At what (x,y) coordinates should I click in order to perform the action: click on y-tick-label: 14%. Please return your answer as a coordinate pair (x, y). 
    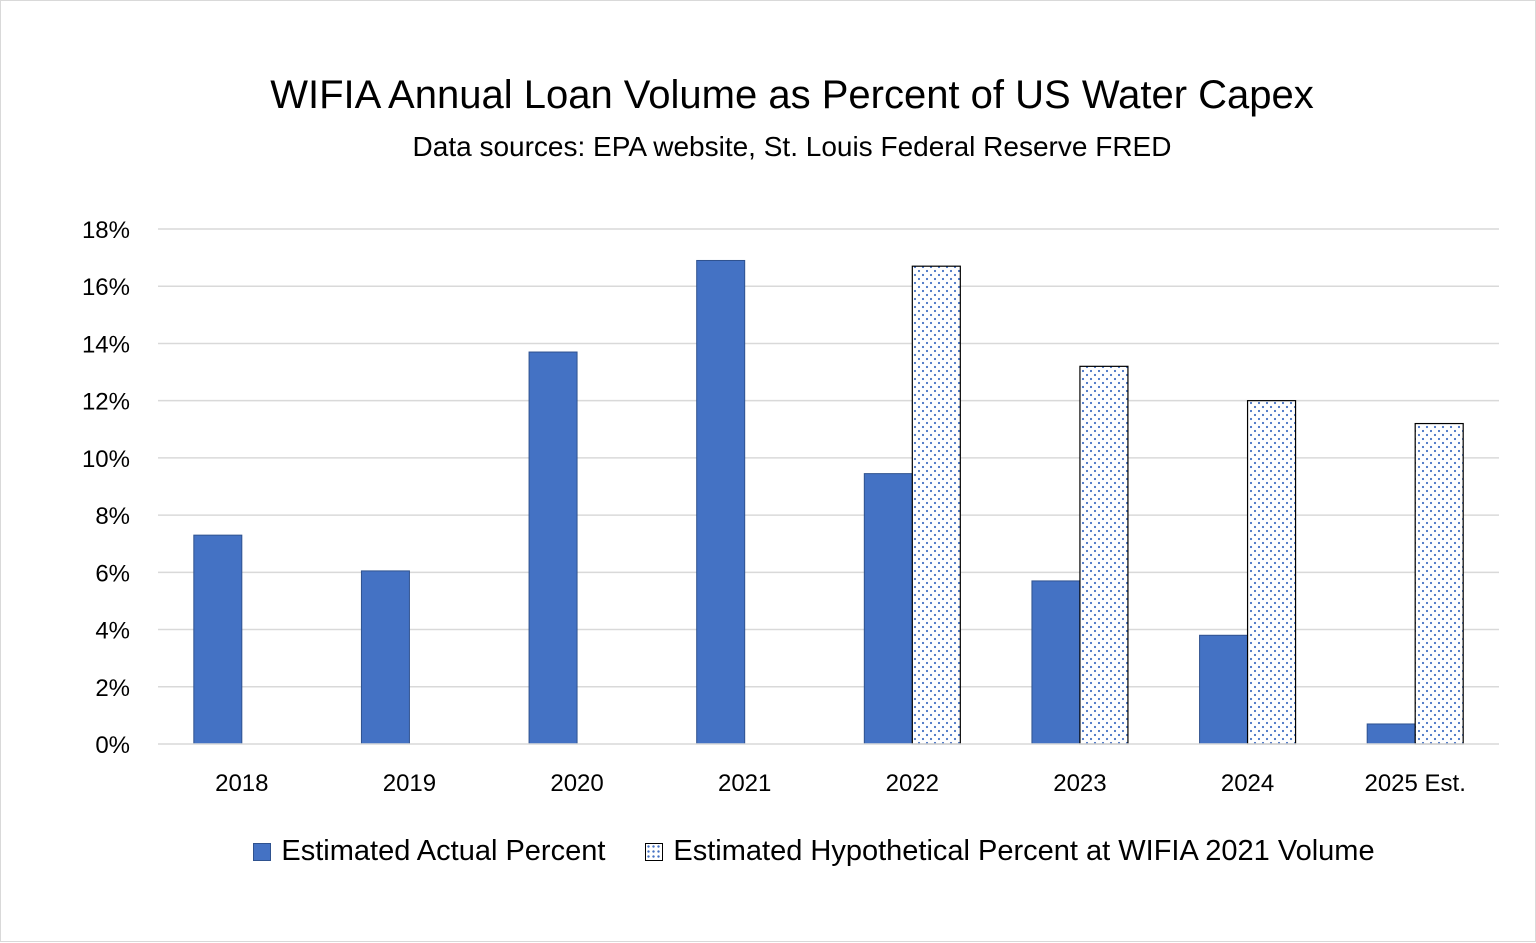
    Looking at the image, I should click on (106, 344).